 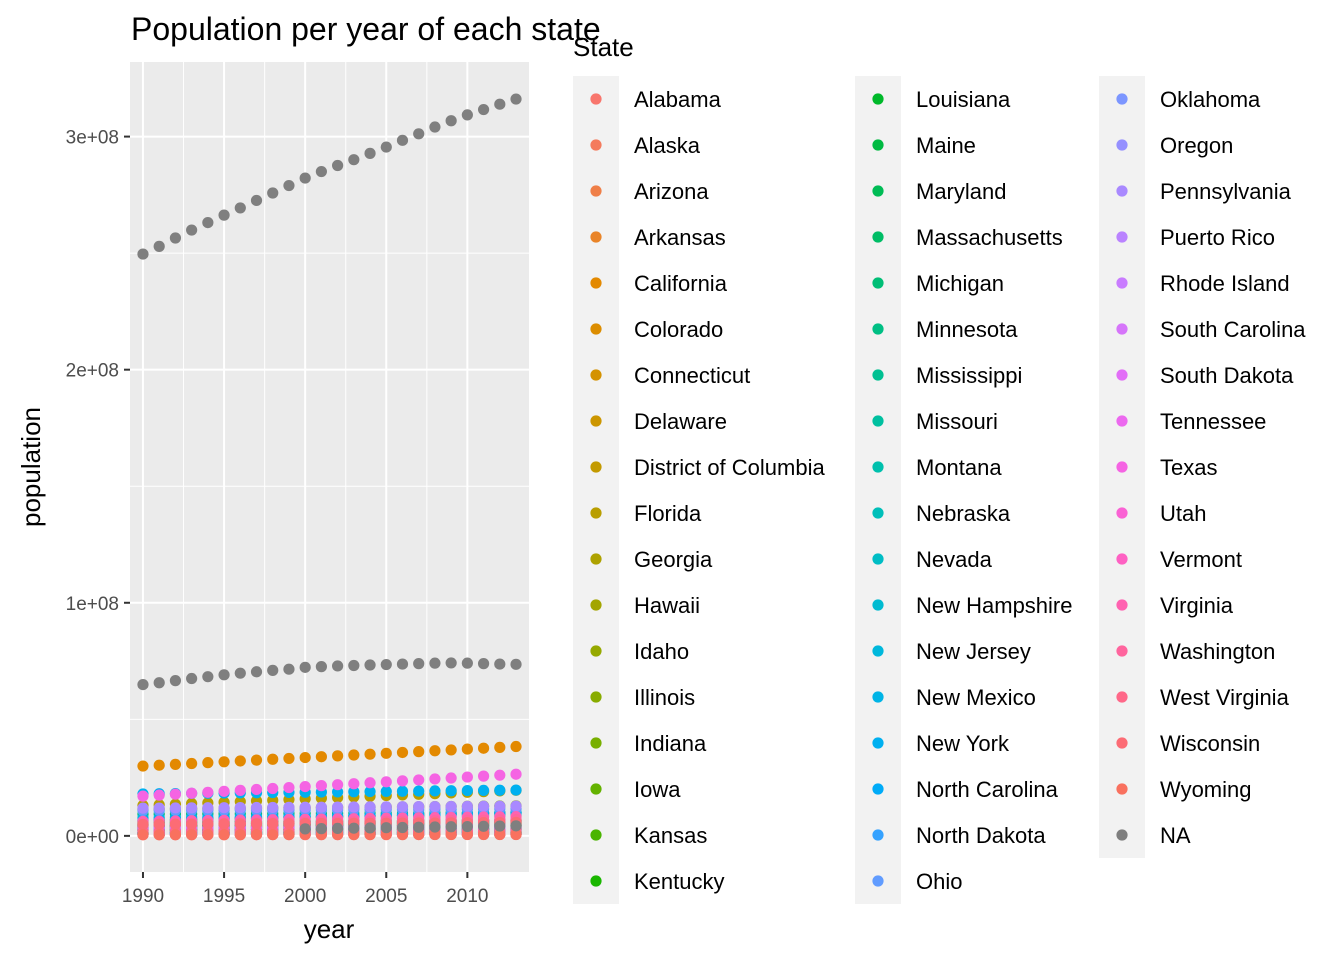 I want to click on legend-label: District of Columbia, so click(x=729, y=467).